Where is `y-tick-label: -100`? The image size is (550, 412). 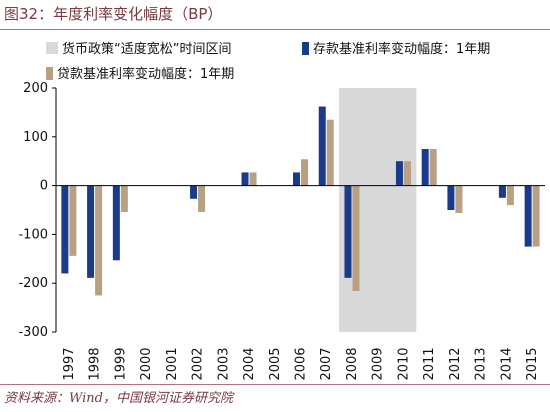 y-tick-label: -100 is located at coordinates (33, 234).